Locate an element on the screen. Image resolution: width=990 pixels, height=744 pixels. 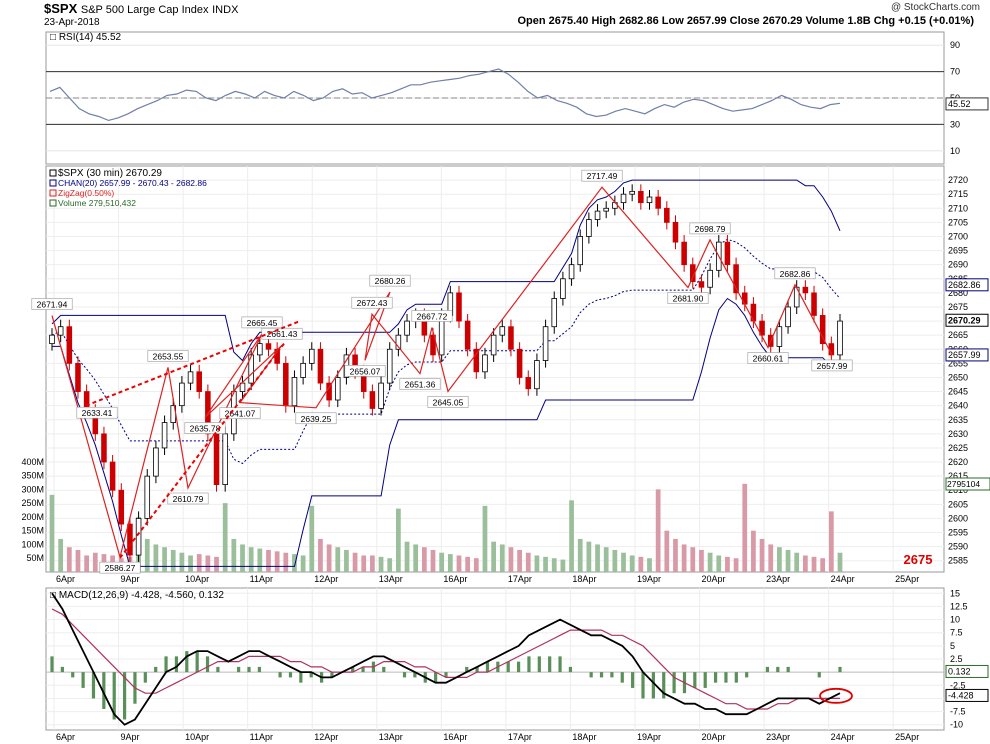
volume-tick-label: 350M is located at coordinates (32, 476).